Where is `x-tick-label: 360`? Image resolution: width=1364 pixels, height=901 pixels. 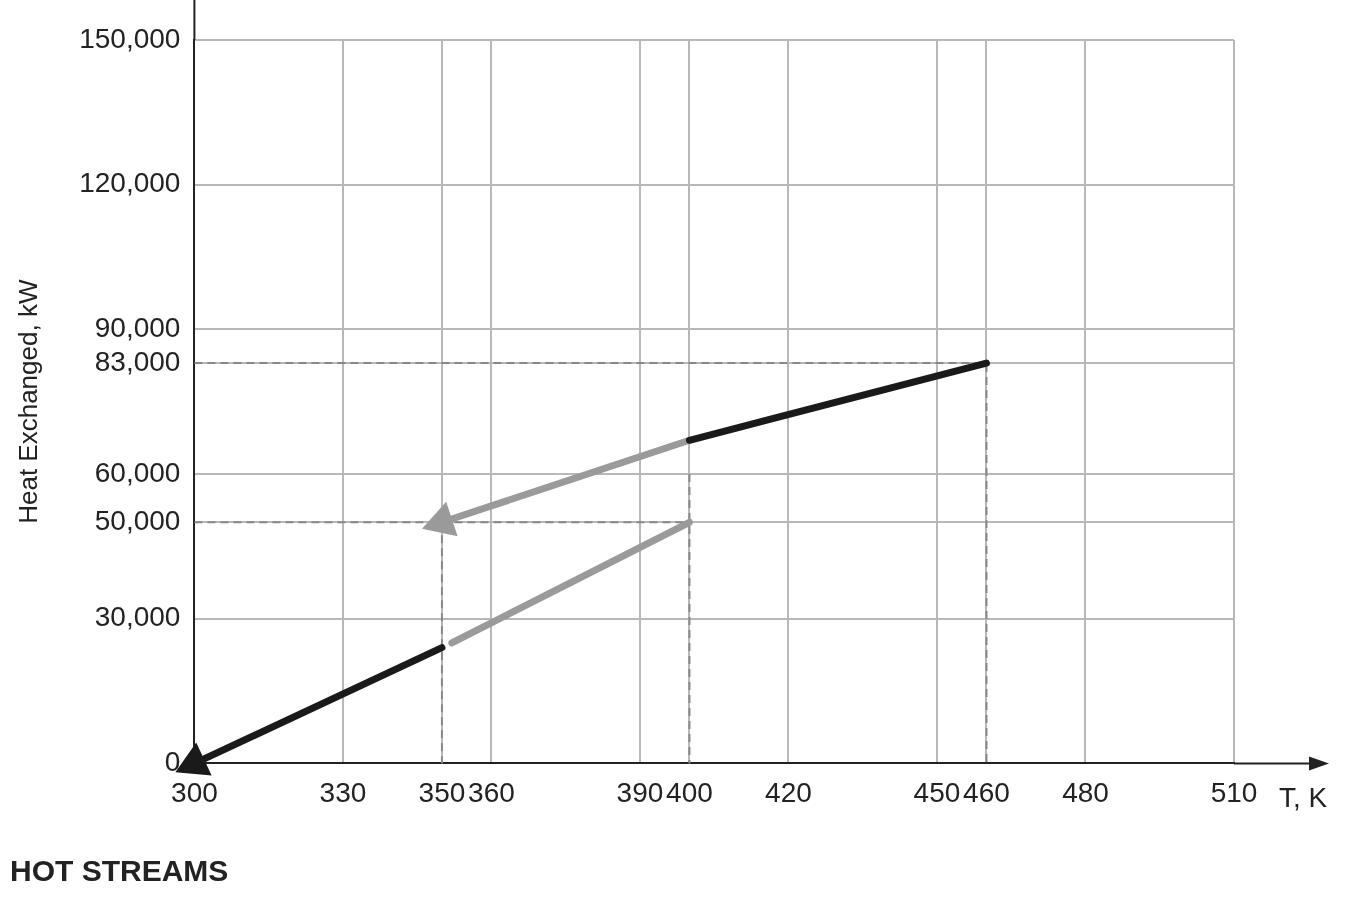
x-tick-label: 360 is located at coordinates (491, 792).